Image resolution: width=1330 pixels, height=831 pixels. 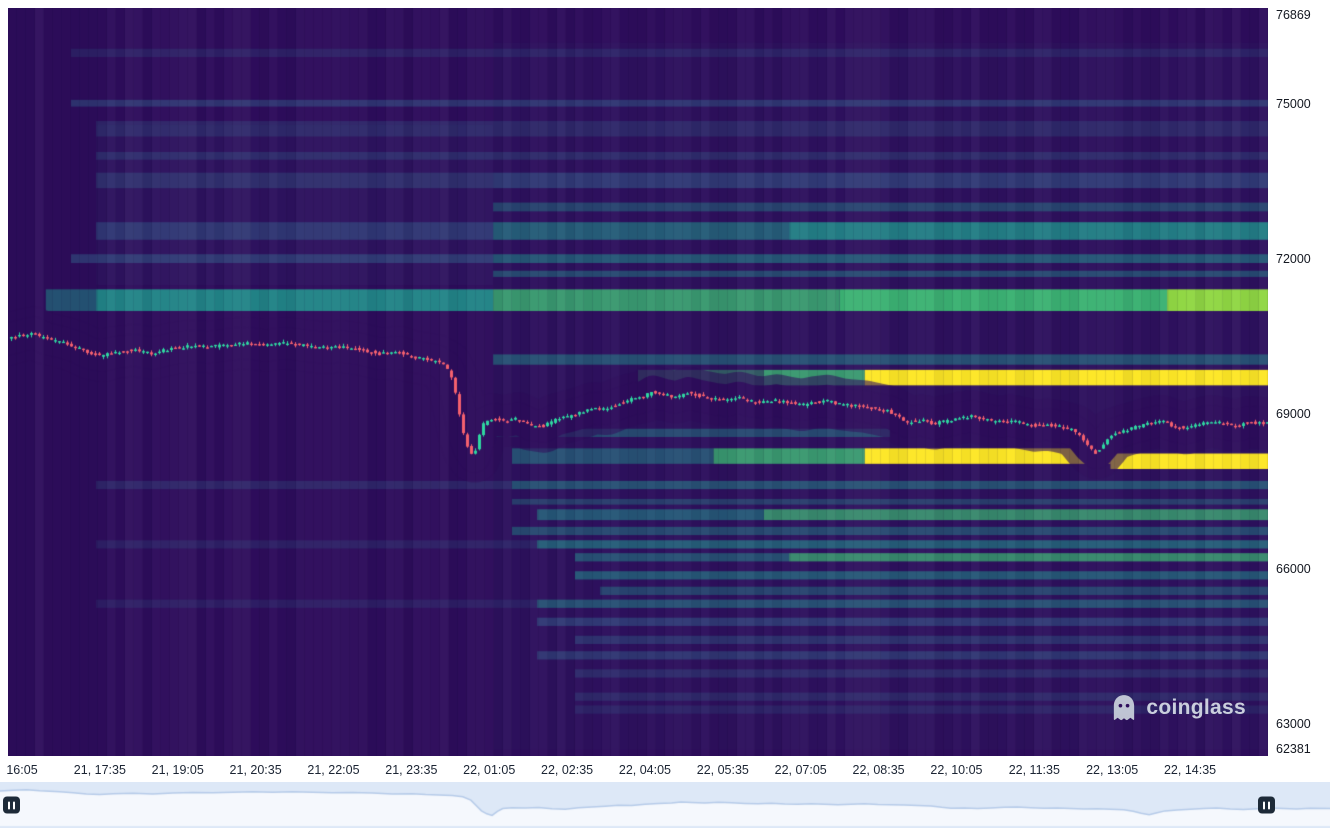 What do you see at coordinates (411, 770) in the screenshot?
I see `x-axis-label: 21, 23:35` at bounding box center [411, 770].